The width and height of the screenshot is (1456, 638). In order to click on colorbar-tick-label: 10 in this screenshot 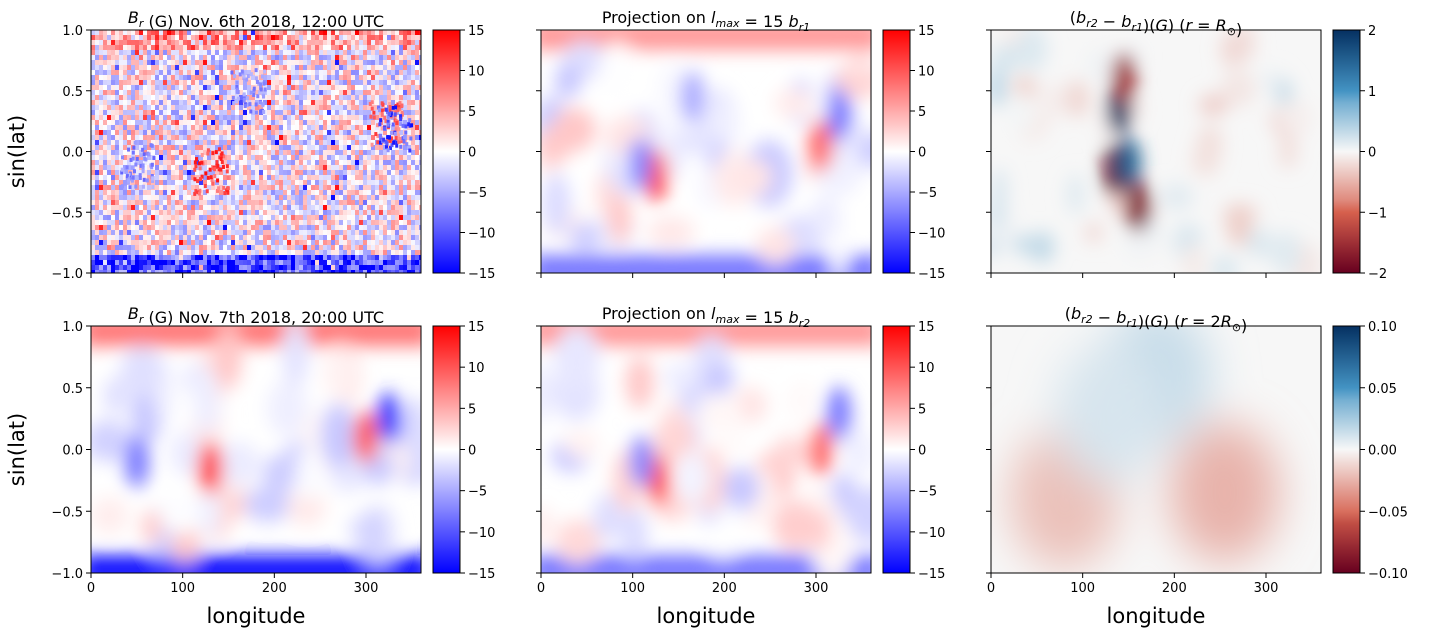, I will do `click(926, 368)`.